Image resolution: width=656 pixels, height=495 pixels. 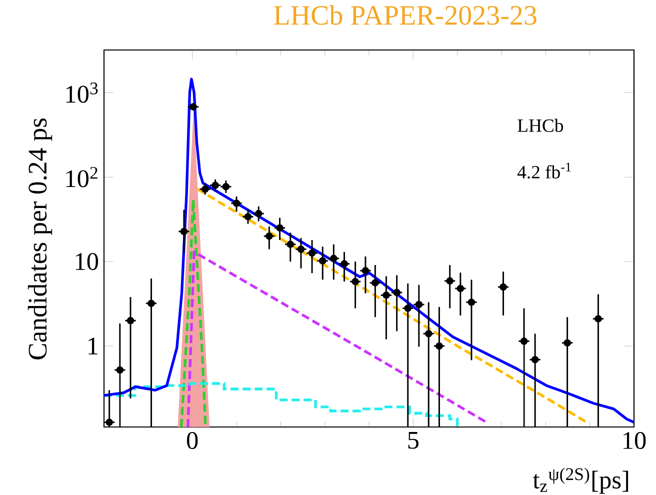 I want to click on x-tick-label: 0, so click(x=192, y=441).